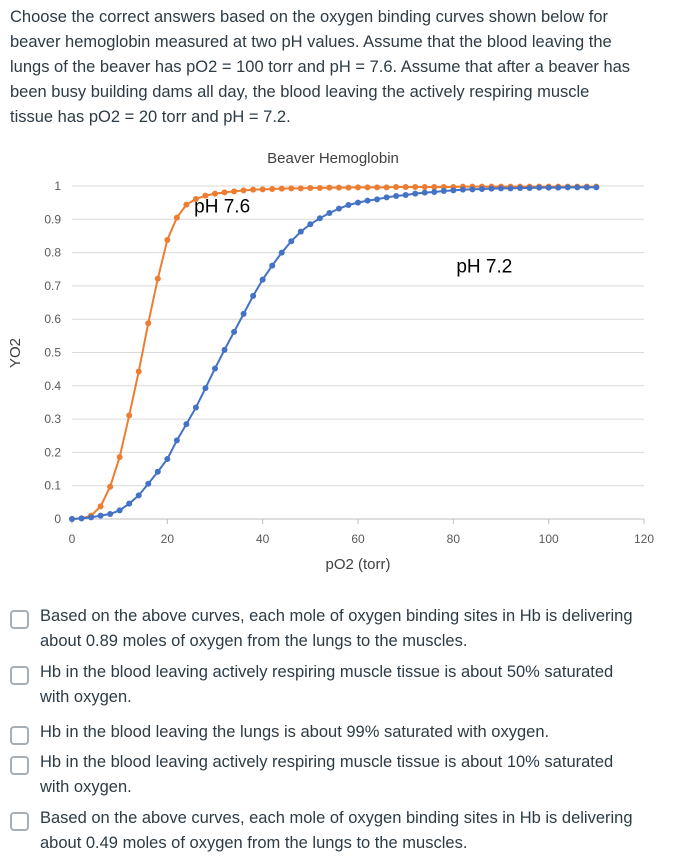 The image size is (694, 856). Describe the element at coordinates (15, 353) in the screenshot. I see `y-axis-label: YO2` at that location.